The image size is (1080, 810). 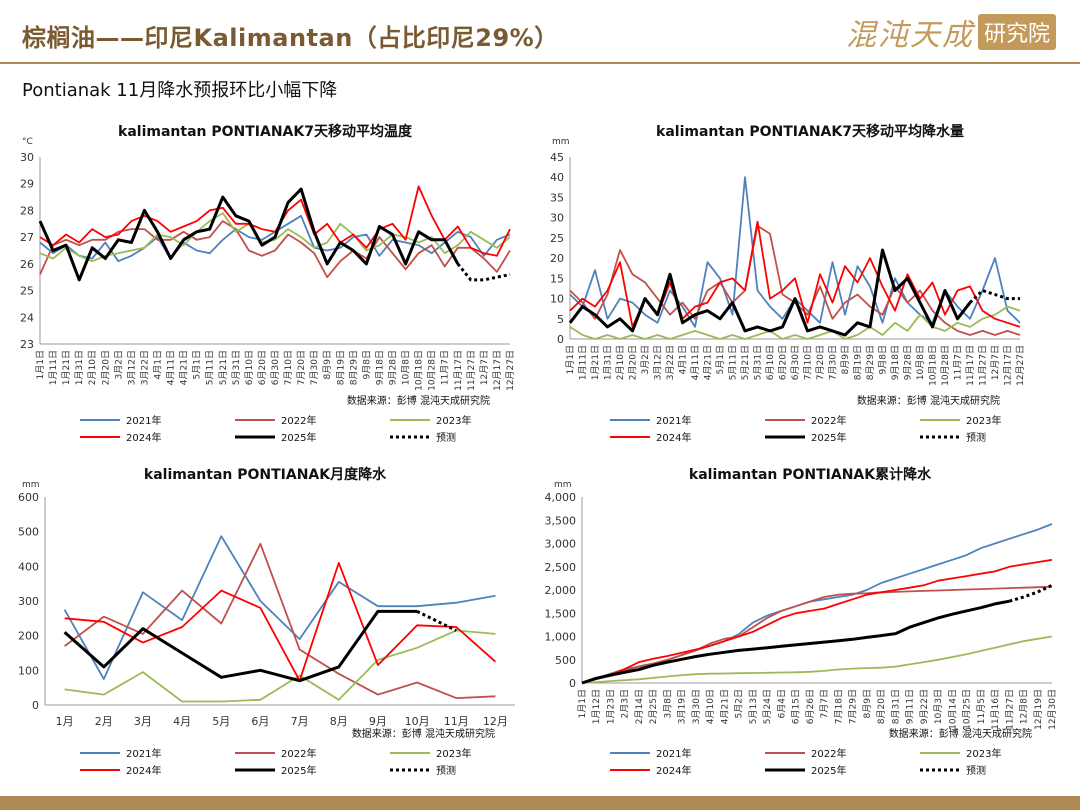 What do you see at coordinates (560, 319) in the screenshot?
I see `y-tick-label: 5` at bounding box center [560, 319].